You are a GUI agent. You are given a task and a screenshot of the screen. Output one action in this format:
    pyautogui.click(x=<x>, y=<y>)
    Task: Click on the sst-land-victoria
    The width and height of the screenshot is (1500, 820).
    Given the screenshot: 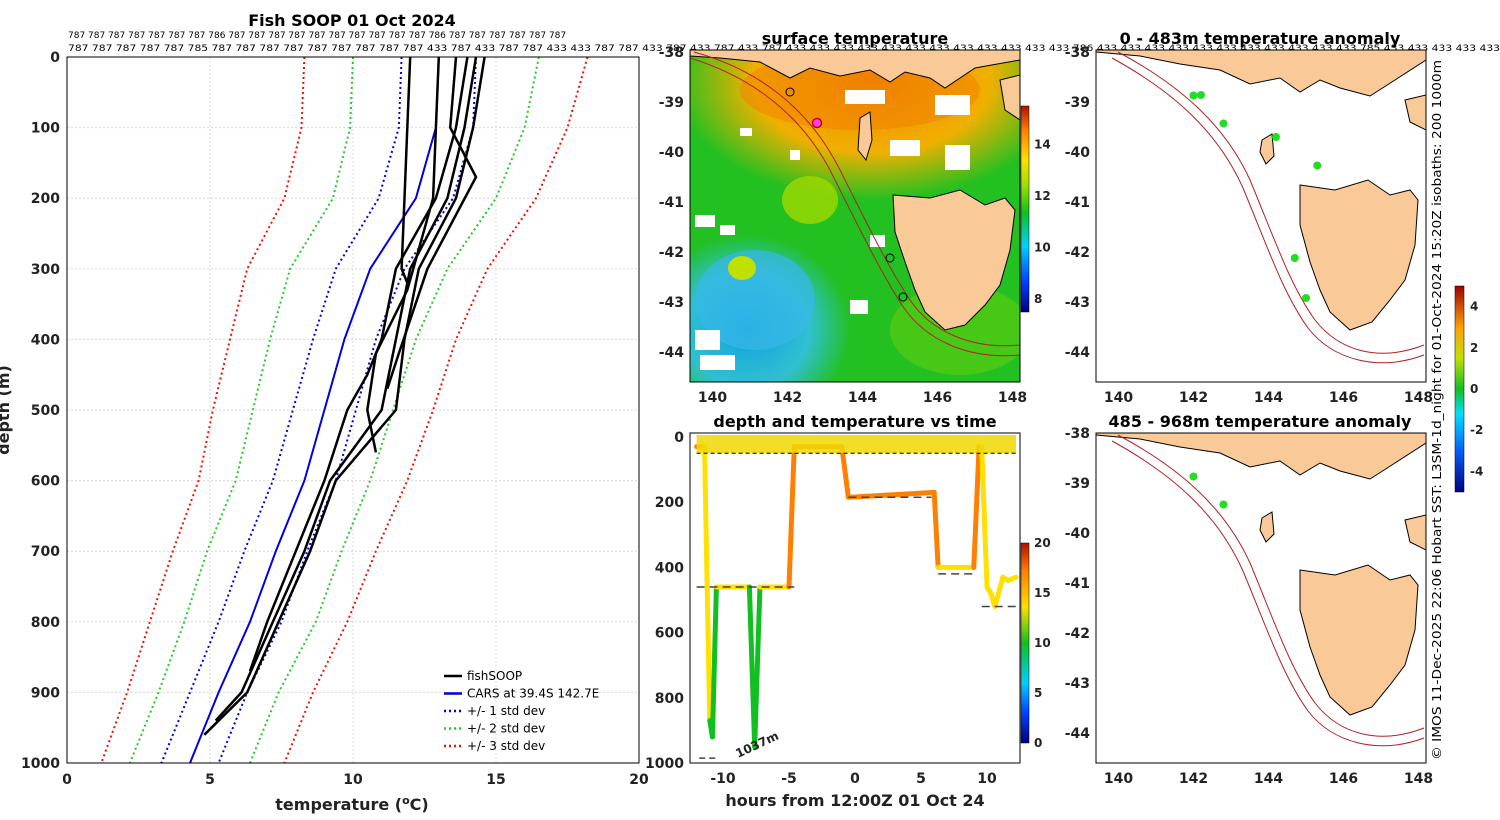 What is the action you would take?
    pyautogui.click(x=855, y=69)
    